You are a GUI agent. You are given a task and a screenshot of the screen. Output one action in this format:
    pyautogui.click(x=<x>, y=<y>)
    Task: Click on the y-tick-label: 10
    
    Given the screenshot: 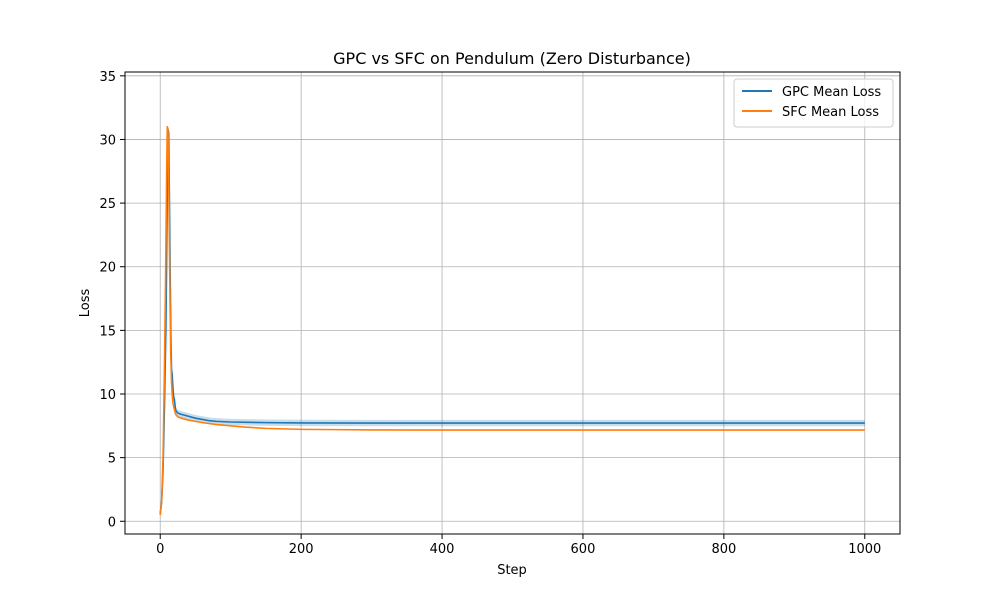 What is the action you would take?
    pyautogui.click(x=107, y=395)
    